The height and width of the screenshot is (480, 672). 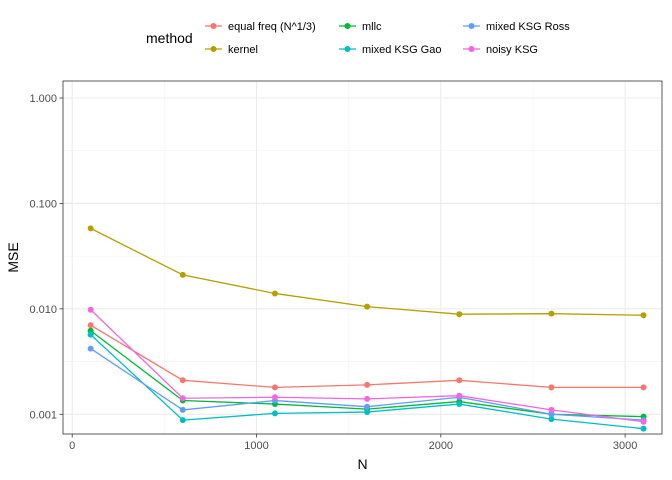 I want to click on y-tick-label: 0.100, so click(x=43, y=204).